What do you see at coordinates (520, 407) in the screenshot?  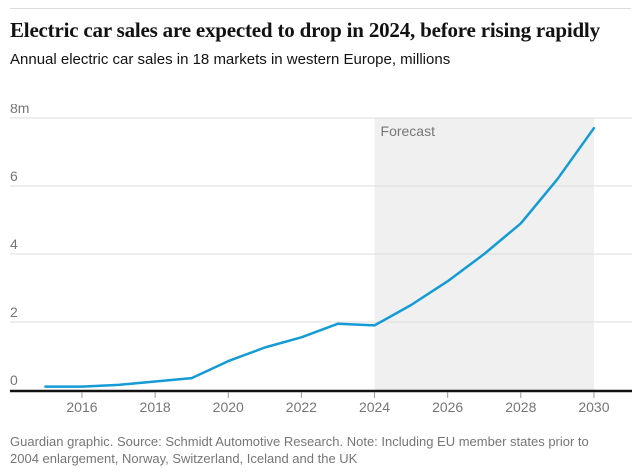 I see `x-axis-label: 2028` at bounding box center [520, 407].